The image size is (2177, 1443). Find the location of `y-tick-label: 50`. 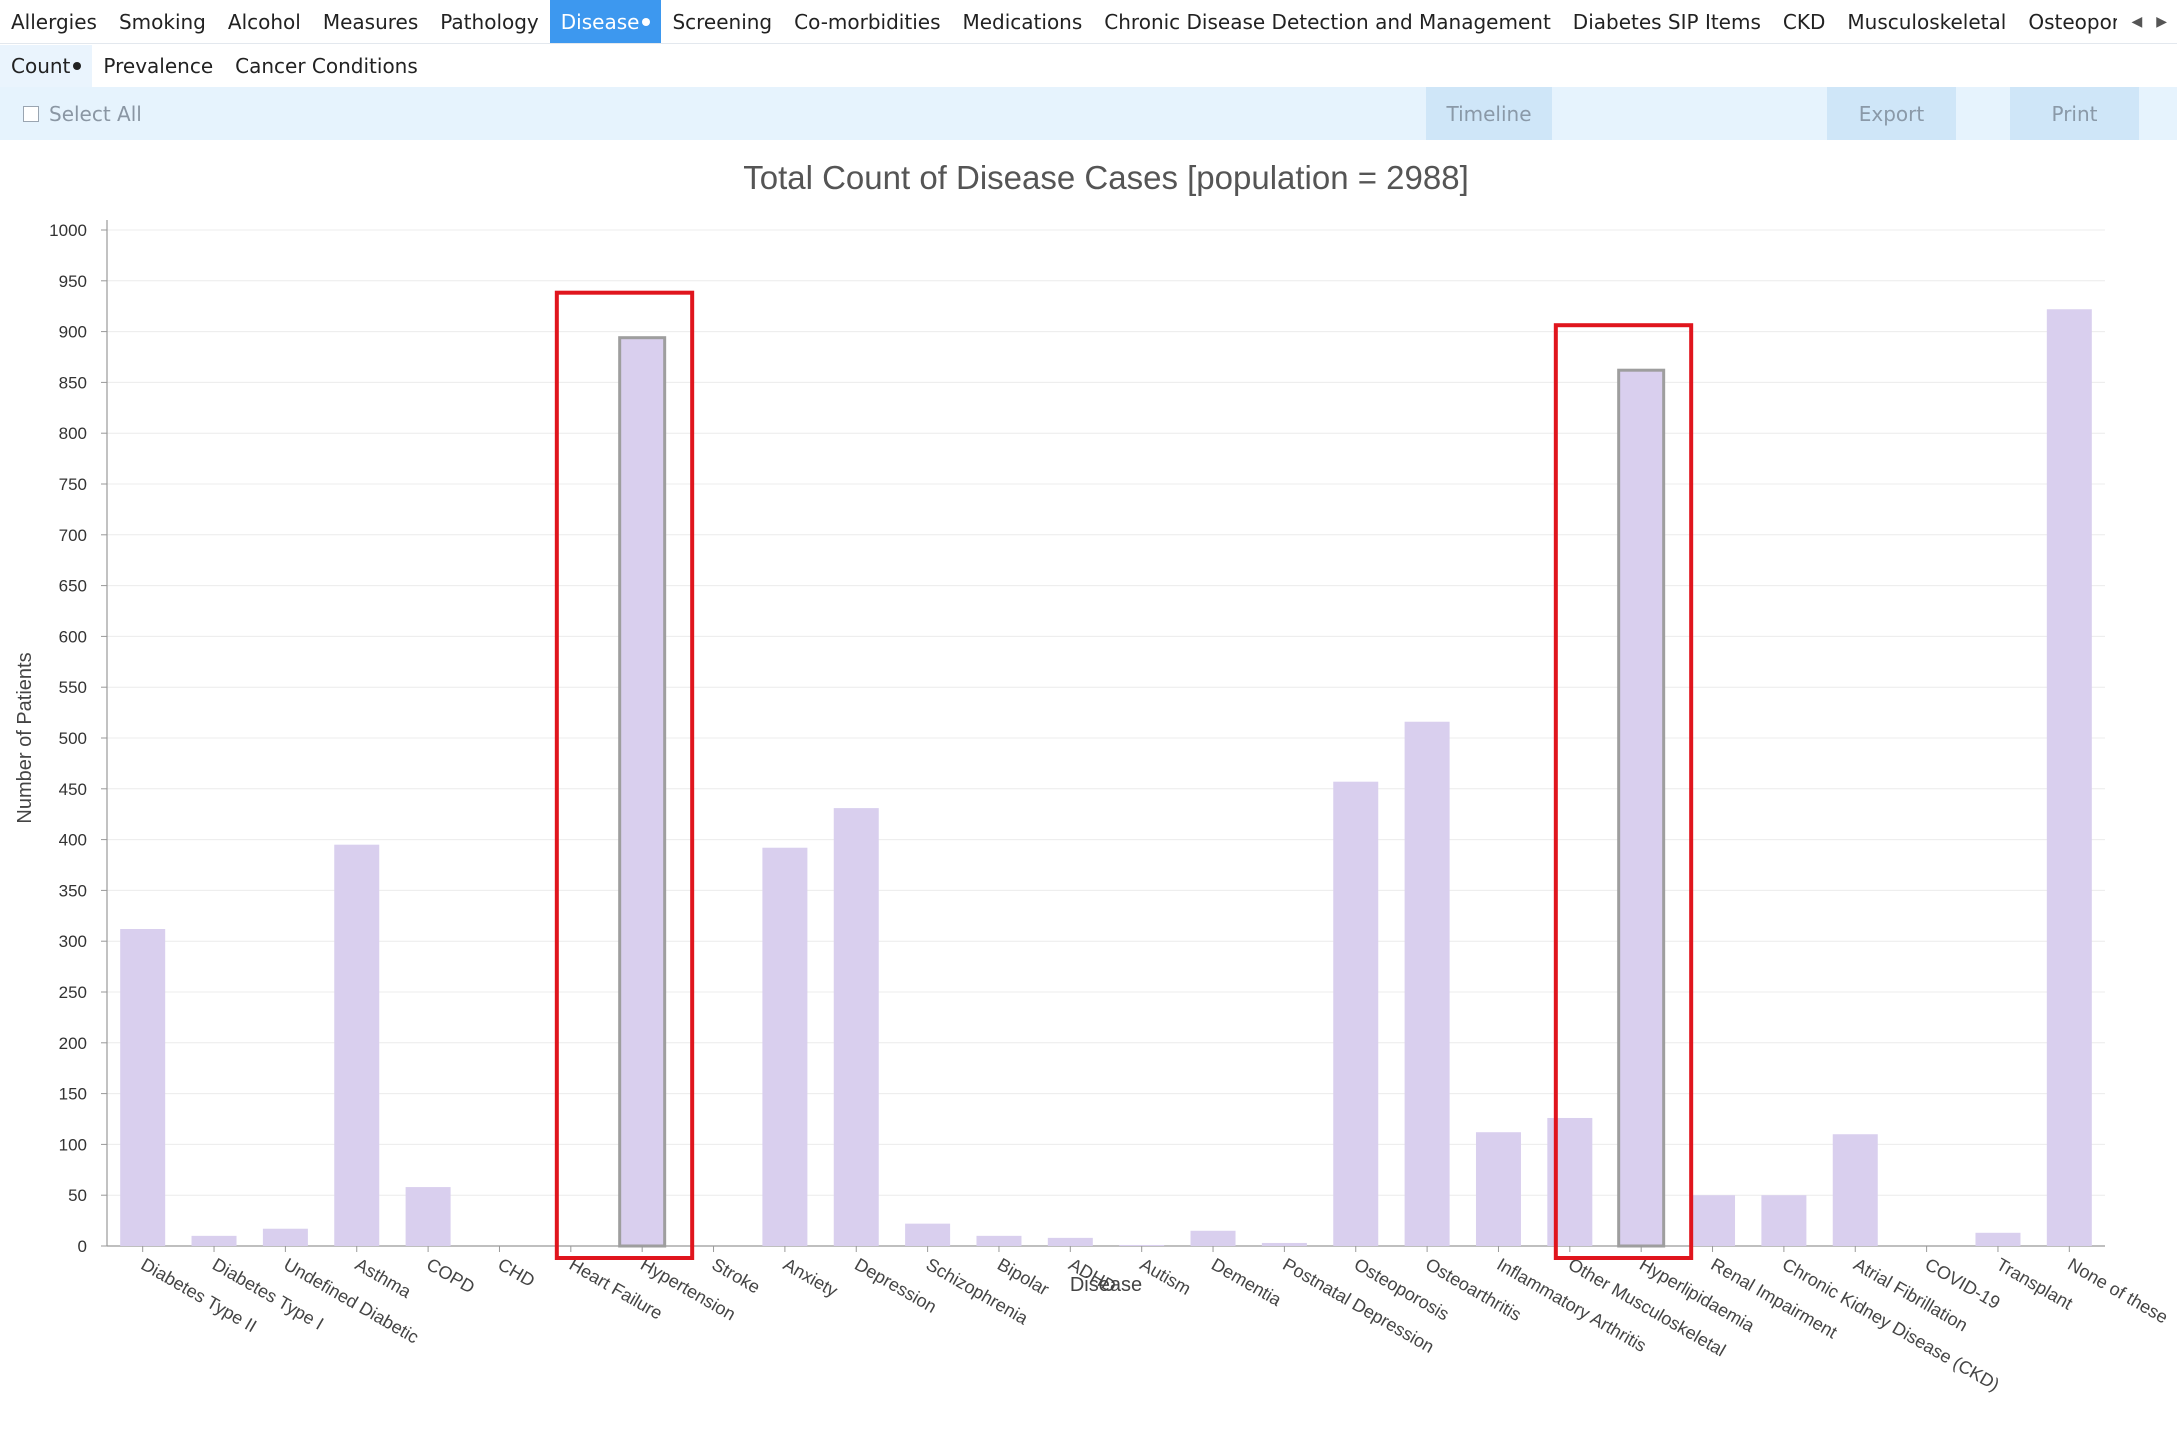

y-tick-label: 50 is located at coordinates (77, 1195).